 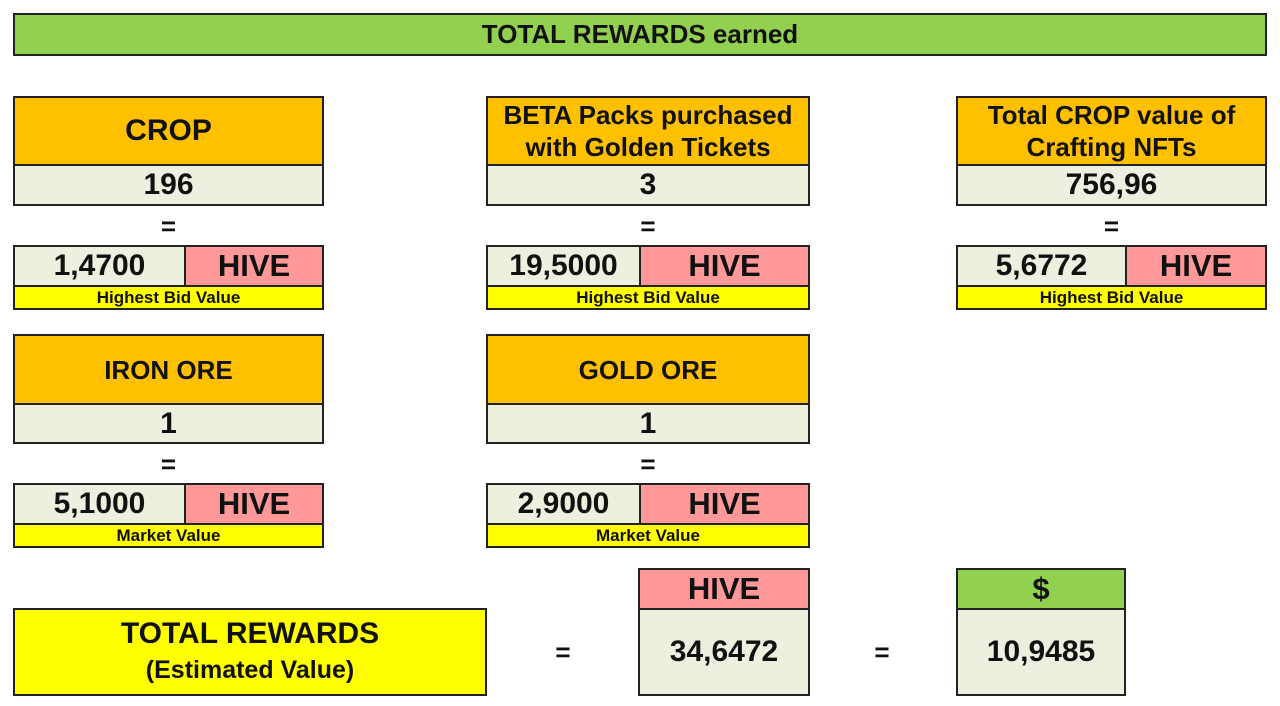 What do you see at coordinates (648, 185) in the screenshot?
I see `card-amount: 3` at bounding box center [648, 185].